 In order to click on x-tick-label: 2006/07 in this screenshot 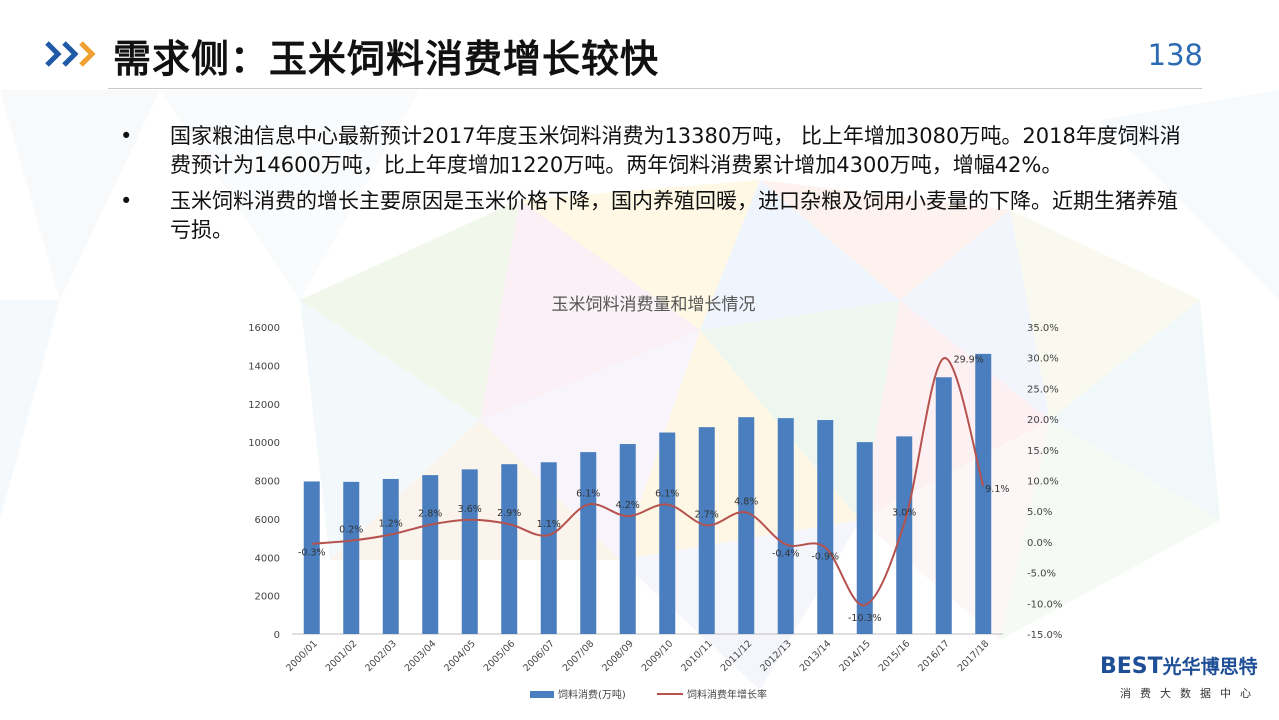, I will do `click(539, 656)`.